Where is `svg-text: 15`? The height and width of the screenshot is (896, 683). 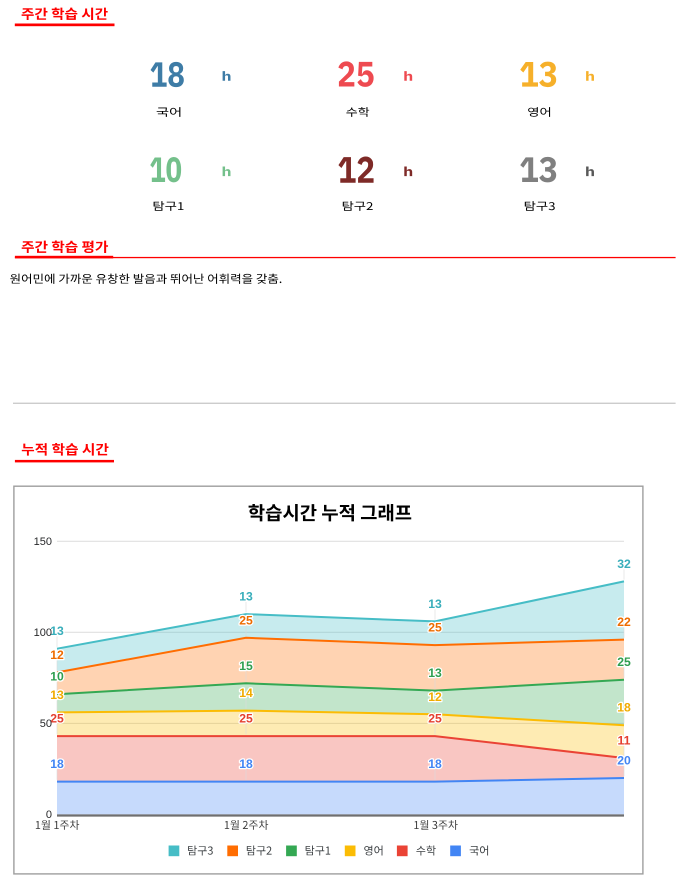
svg-text: 15 is located at coordinates (246, 666).